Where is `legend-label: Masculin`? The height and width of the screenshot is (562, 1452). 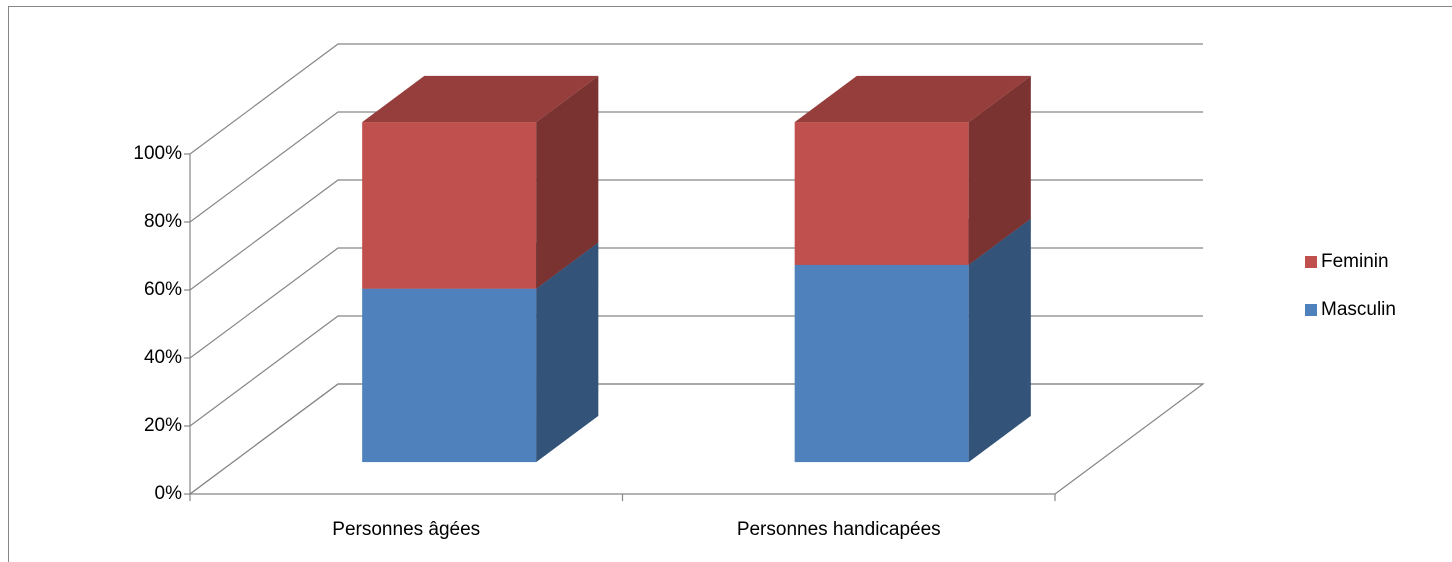 legend-label: Masculin is located at coordinates (1358, 309).